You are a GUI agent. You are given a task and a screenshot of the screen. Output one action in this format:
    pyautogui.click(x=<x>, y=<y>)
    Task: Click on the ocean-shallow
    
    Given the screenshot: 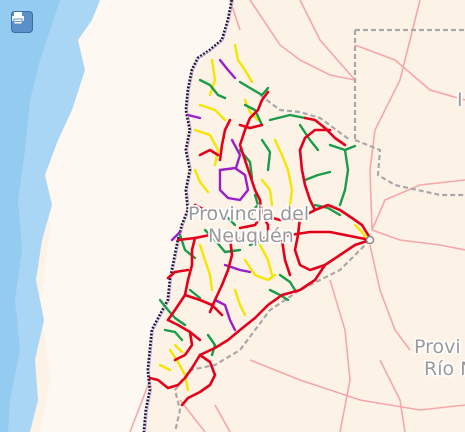 What is the action you would take?
    pyautogui.click(x=30, y=216)
    